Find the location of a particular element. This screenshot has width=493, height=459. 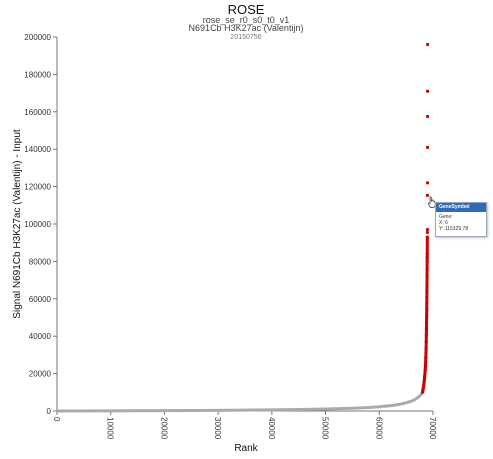

x-tick-label: 30000 is located at coordinates (217, 428).